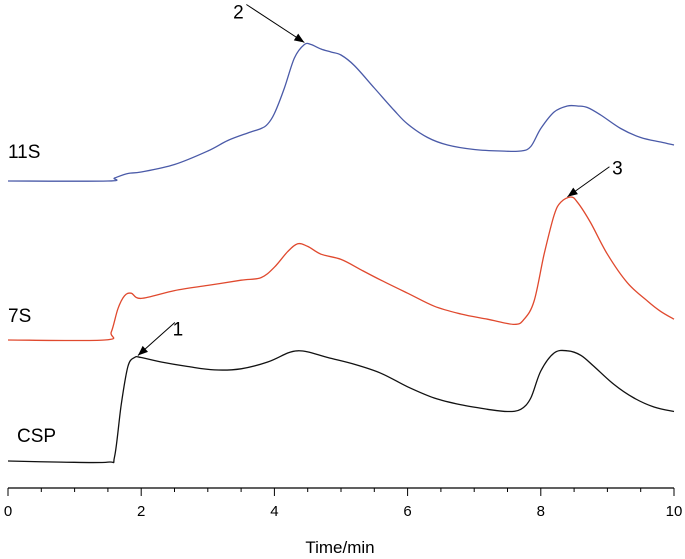  What do you see at coordinates (19, 316) in the screenshot?
I see `series-label-7s: 7S` at bounding box center [19, 316].